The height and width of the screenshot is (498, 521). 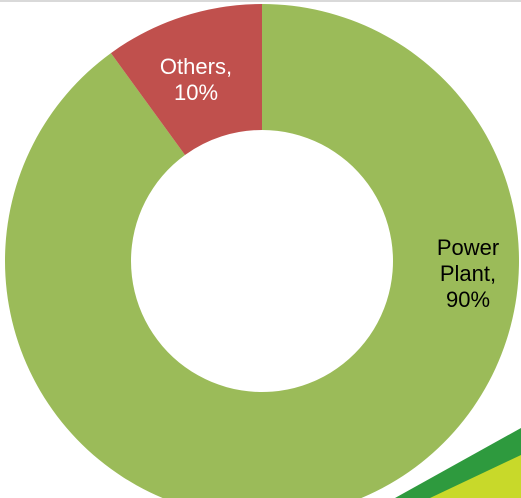 I want to click on data-label: Power Plant, 90%, so click(x=468, y=273).